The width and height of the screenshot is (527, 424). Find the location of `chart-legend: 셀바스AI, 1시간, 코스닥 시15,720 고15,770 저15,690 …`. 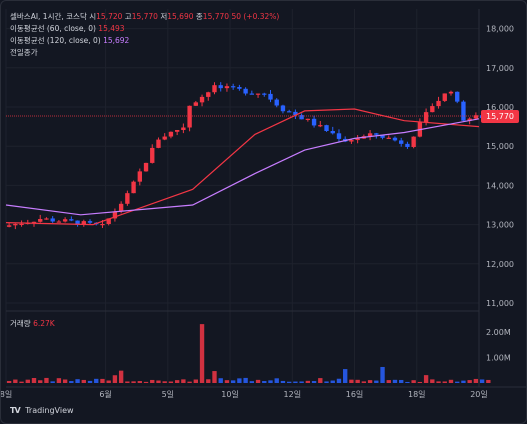

chart-legend: 셀바스AI, 1시간, 코스닥 시15,720 고15,770 저15,690 … is located at coordinates (144, 35).